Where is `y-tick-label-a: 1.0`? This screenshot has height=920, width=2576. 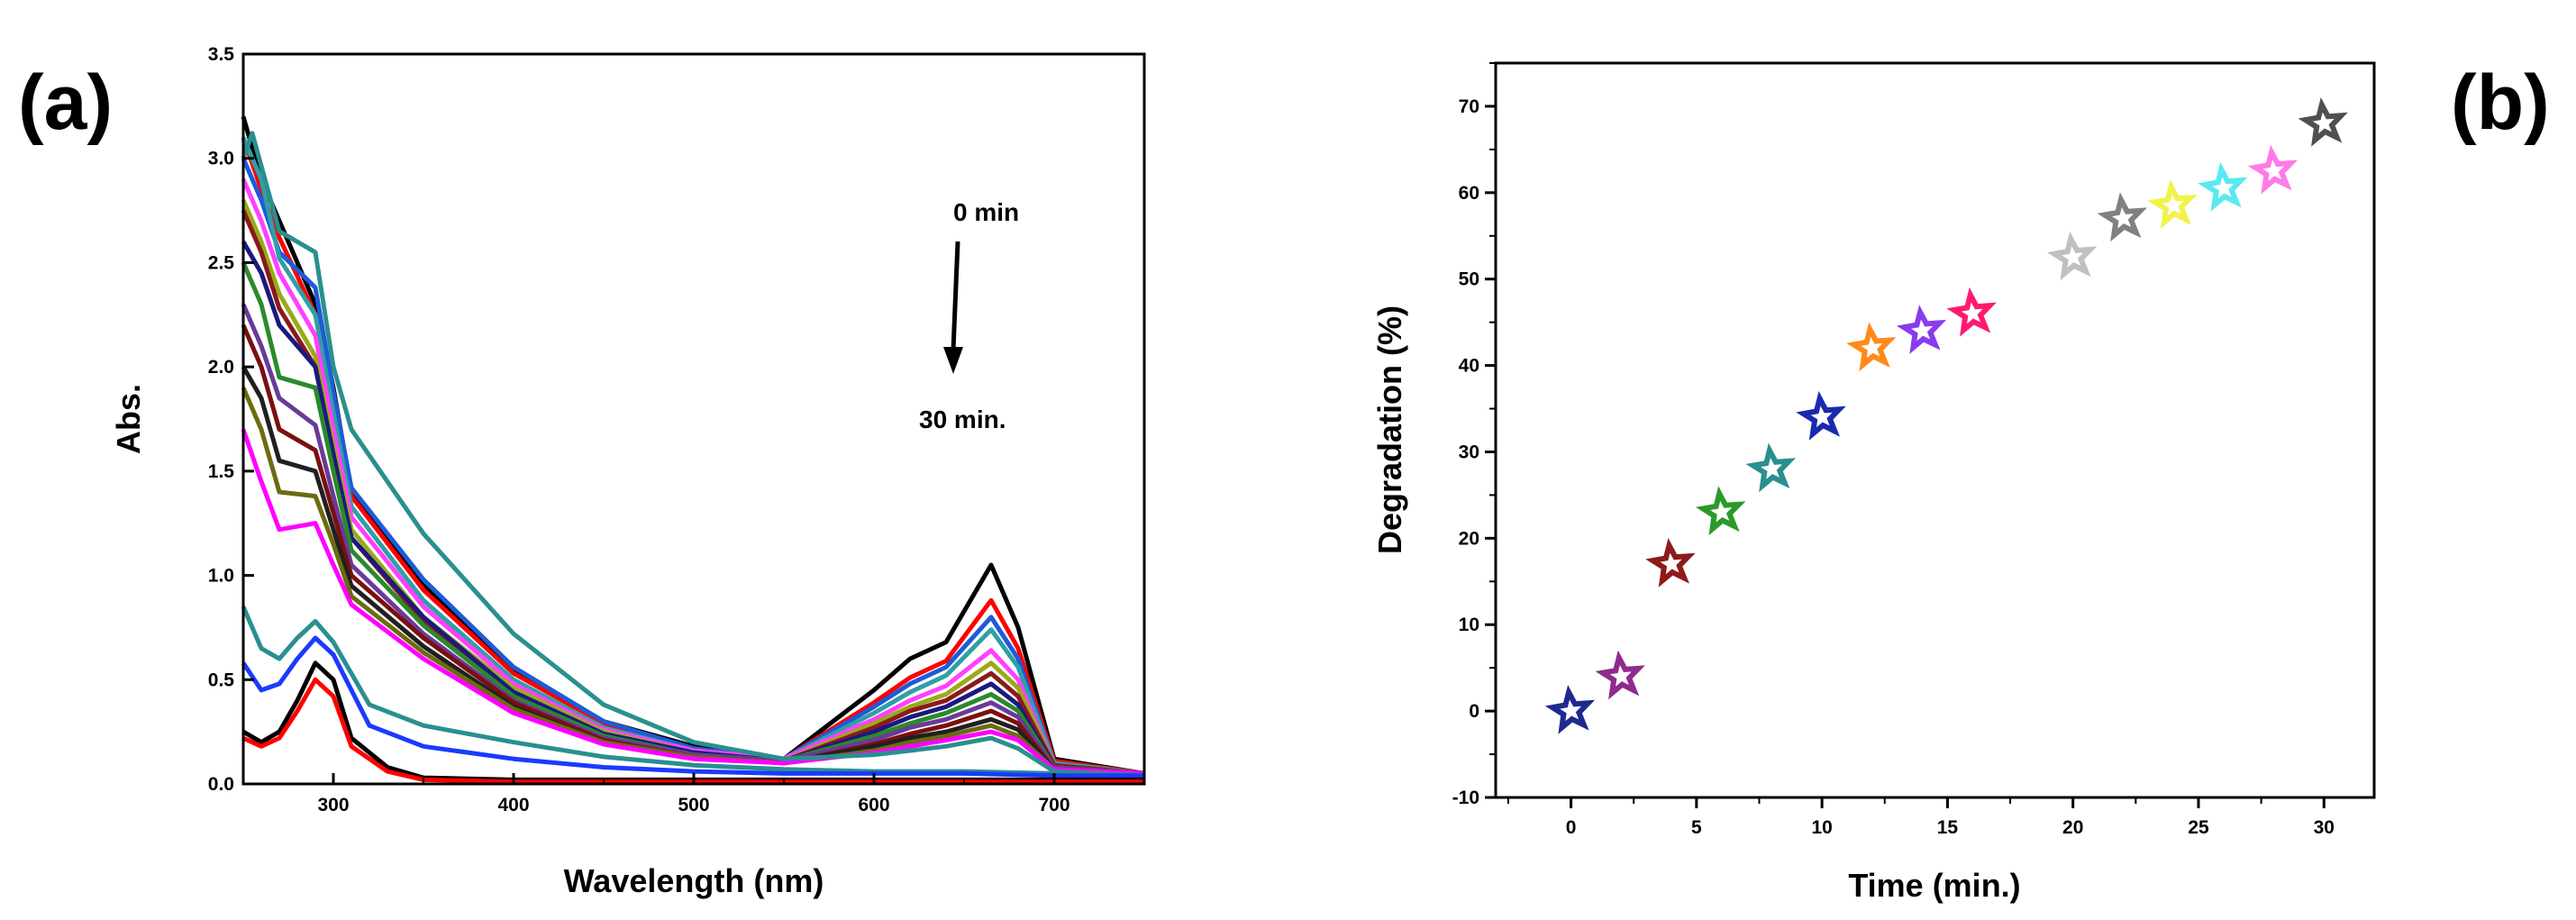
y-tick-label-a: 1.0 is located at coordinates (221, 576).